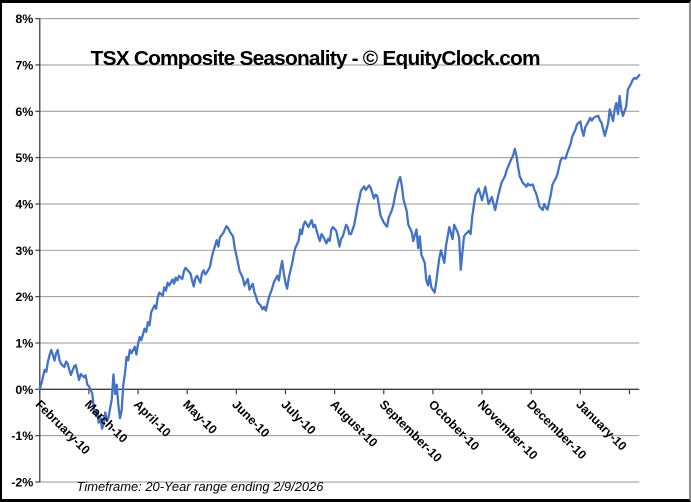 The image size is (691, 502). Describe the element at coordinates (24, 251) in the screenshot. I see `y-axis-label: 3%` at that location.